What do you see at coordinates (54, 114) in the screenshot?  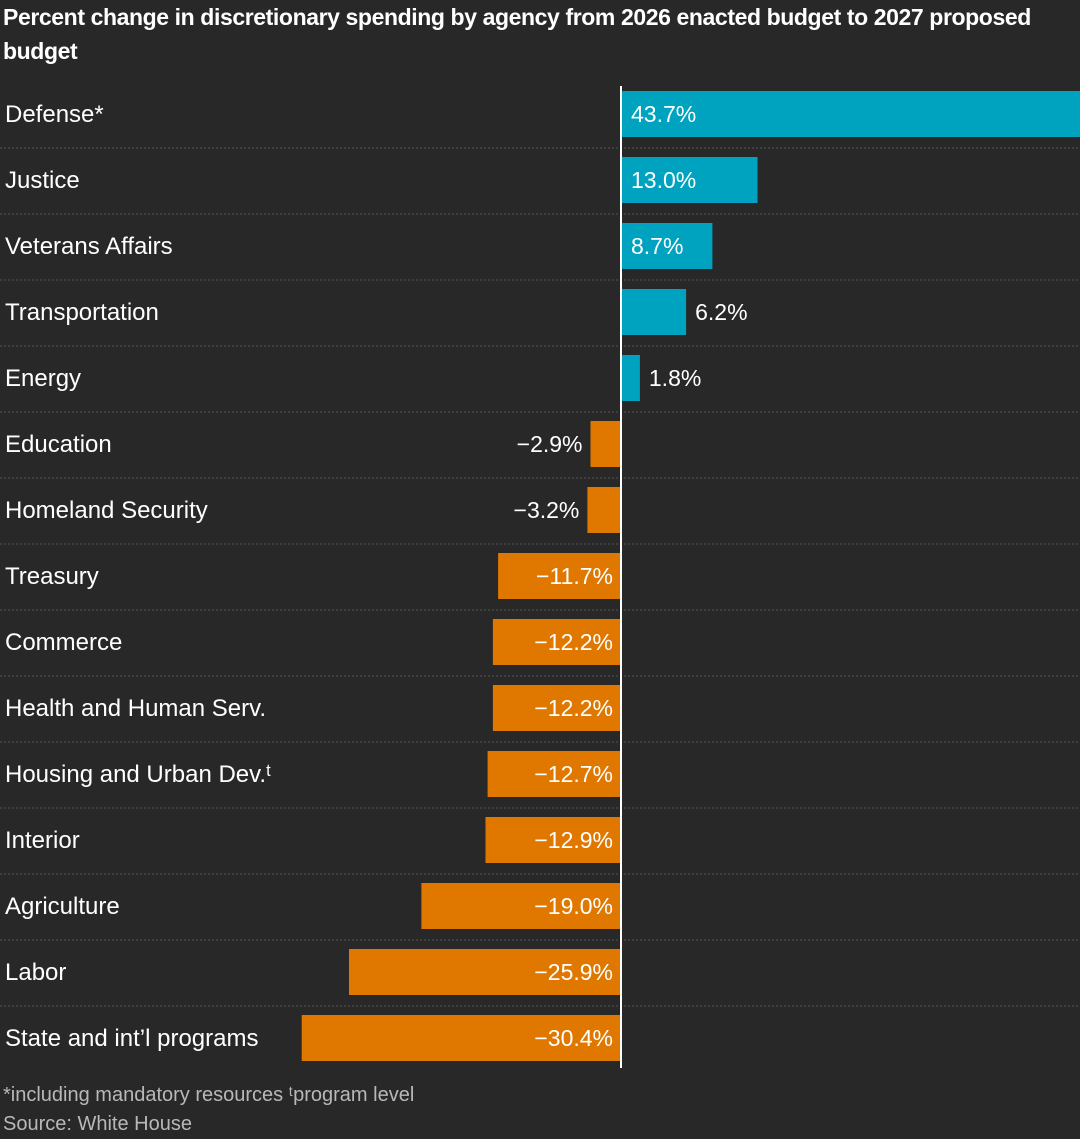 I see `category-label: Defense*` at bounding box center [54, 114].